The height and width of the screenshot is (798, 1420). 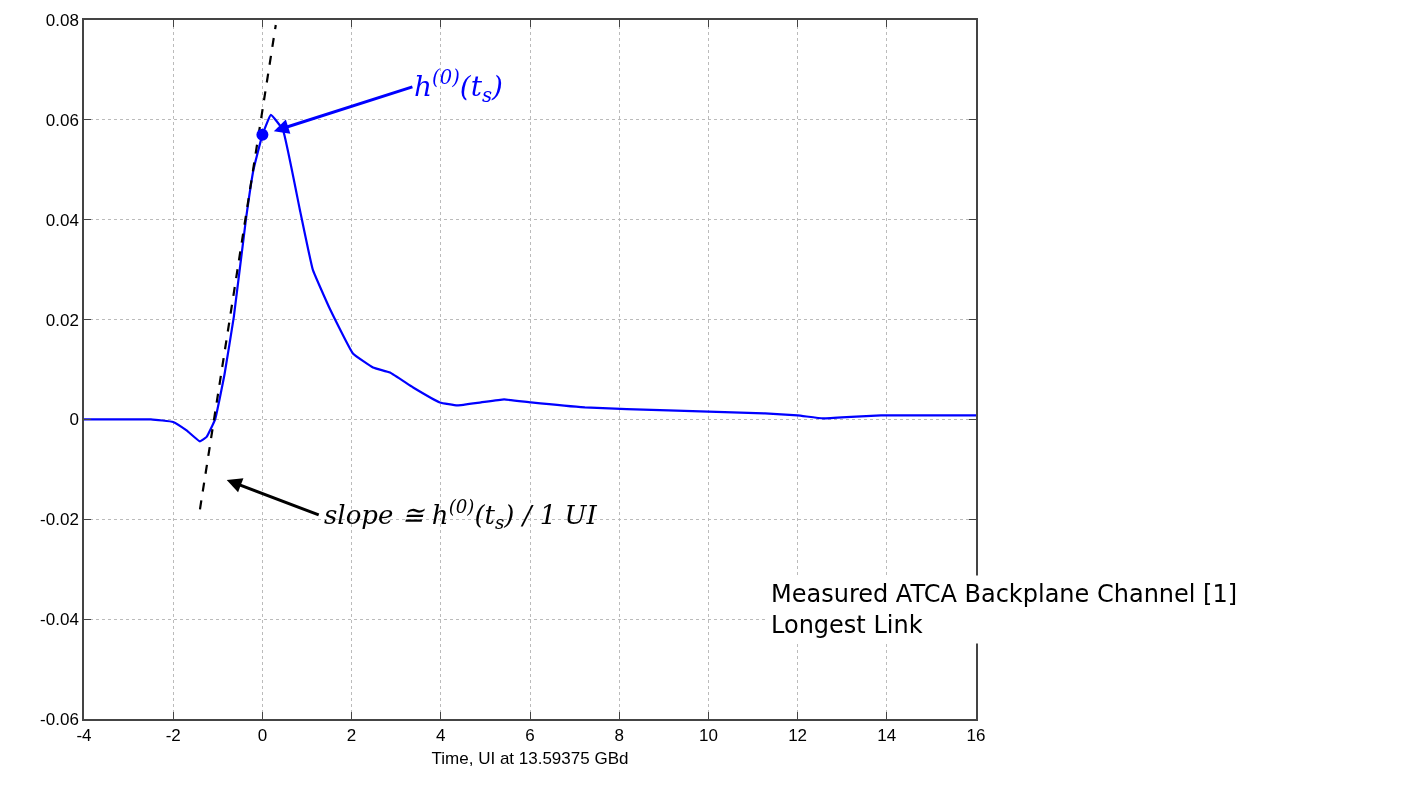 I want to click on x-tick-label: 8, so click(x=619, y=736).